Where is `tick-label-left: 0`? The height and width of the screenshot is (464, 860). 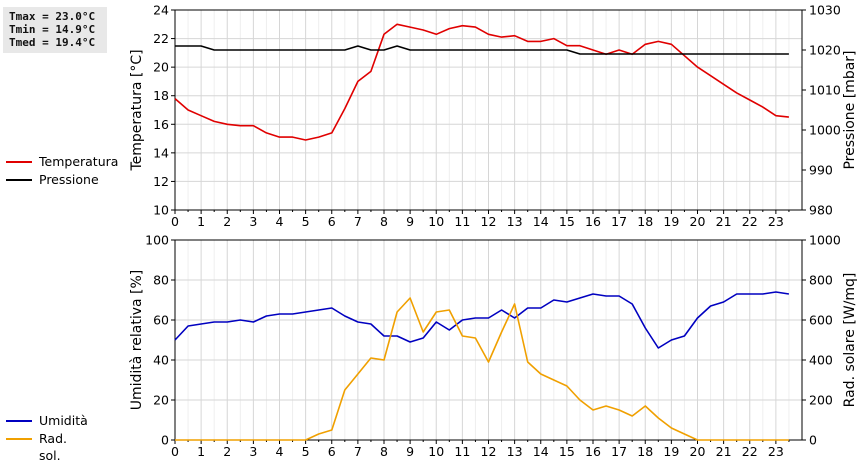
tick-label-left: 0 is located at coordinates (165, 440).